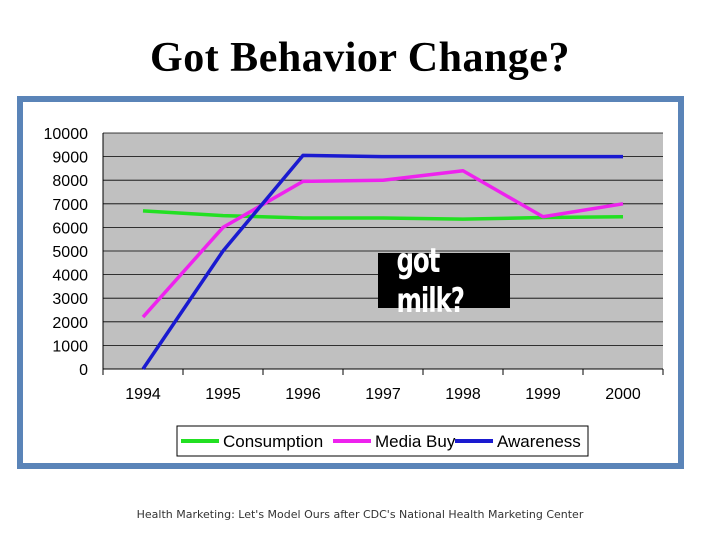  Describe the element at coordinates (273, 441) in the screenshot. I see `legend-label-consumption: Consumption` at that location.